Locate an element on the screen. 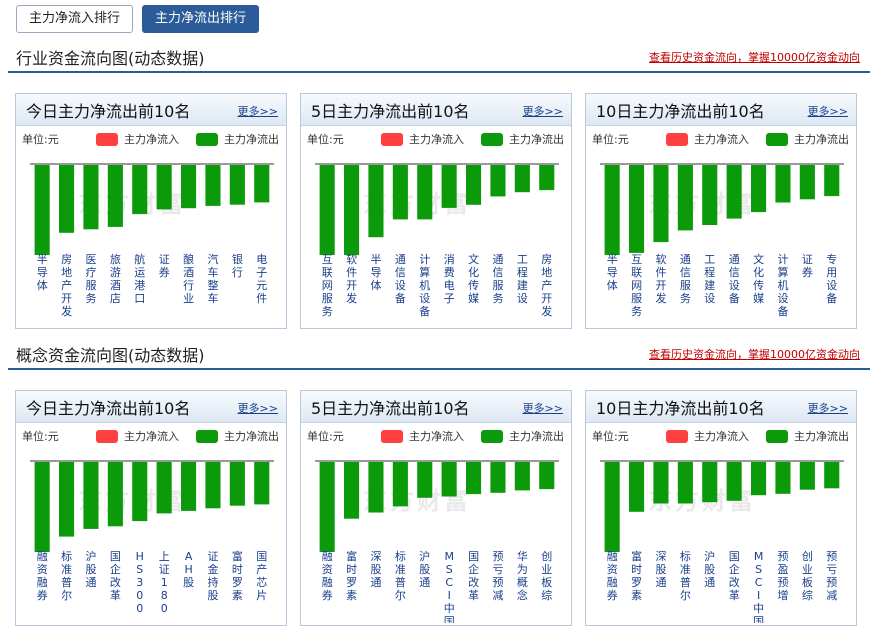 This screenshot has height=631, width=870. category-label: 医疗服务 is located at coordinates (91, 279).